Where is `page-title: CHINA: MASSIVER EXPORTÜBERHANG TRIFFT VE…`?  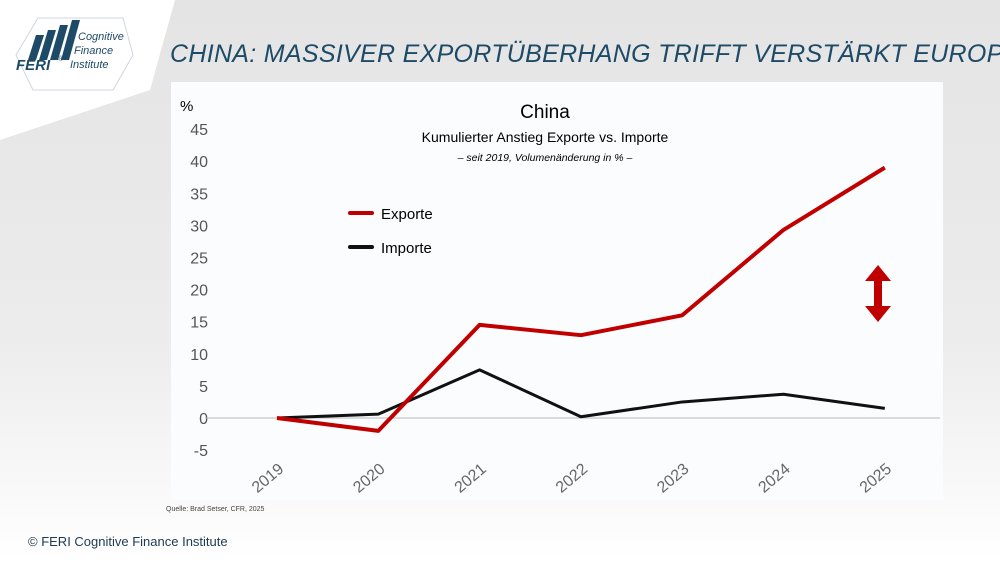 page-title: CHINA: MASSIVER EXPORTÜBERHANG TRIFFT VE… is located at coordinates (585, 54).